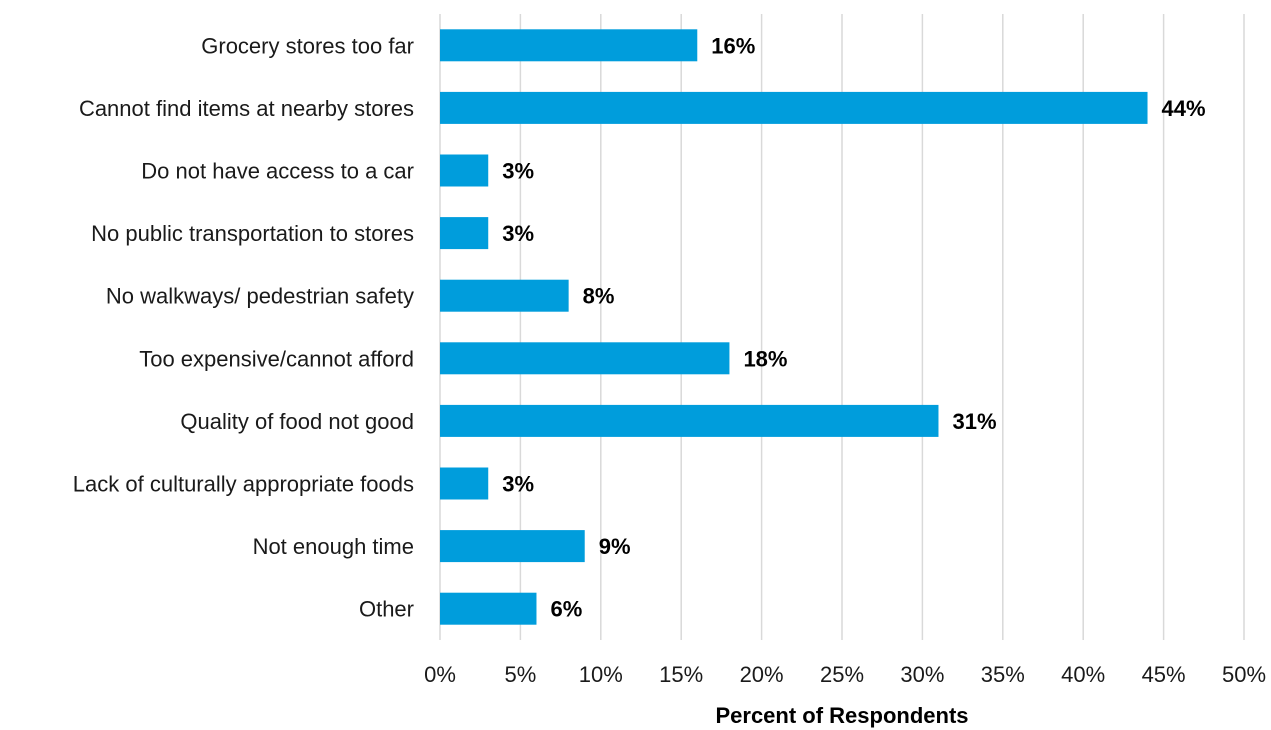 This screenshot has height=730, width=1271. I want to click on x-tick-labels: 0% 5% 10% 15% 20% 25% 30% 35% 40% 45% 50%, so click(845, 674).